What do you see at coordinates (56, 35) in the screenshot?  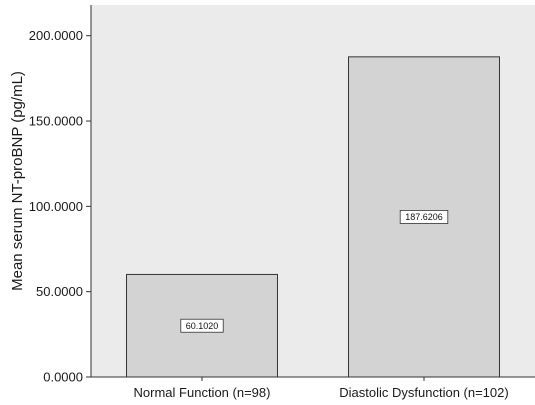 I see `y-tick-label: 200.0000` at bounding box center [56, 35].